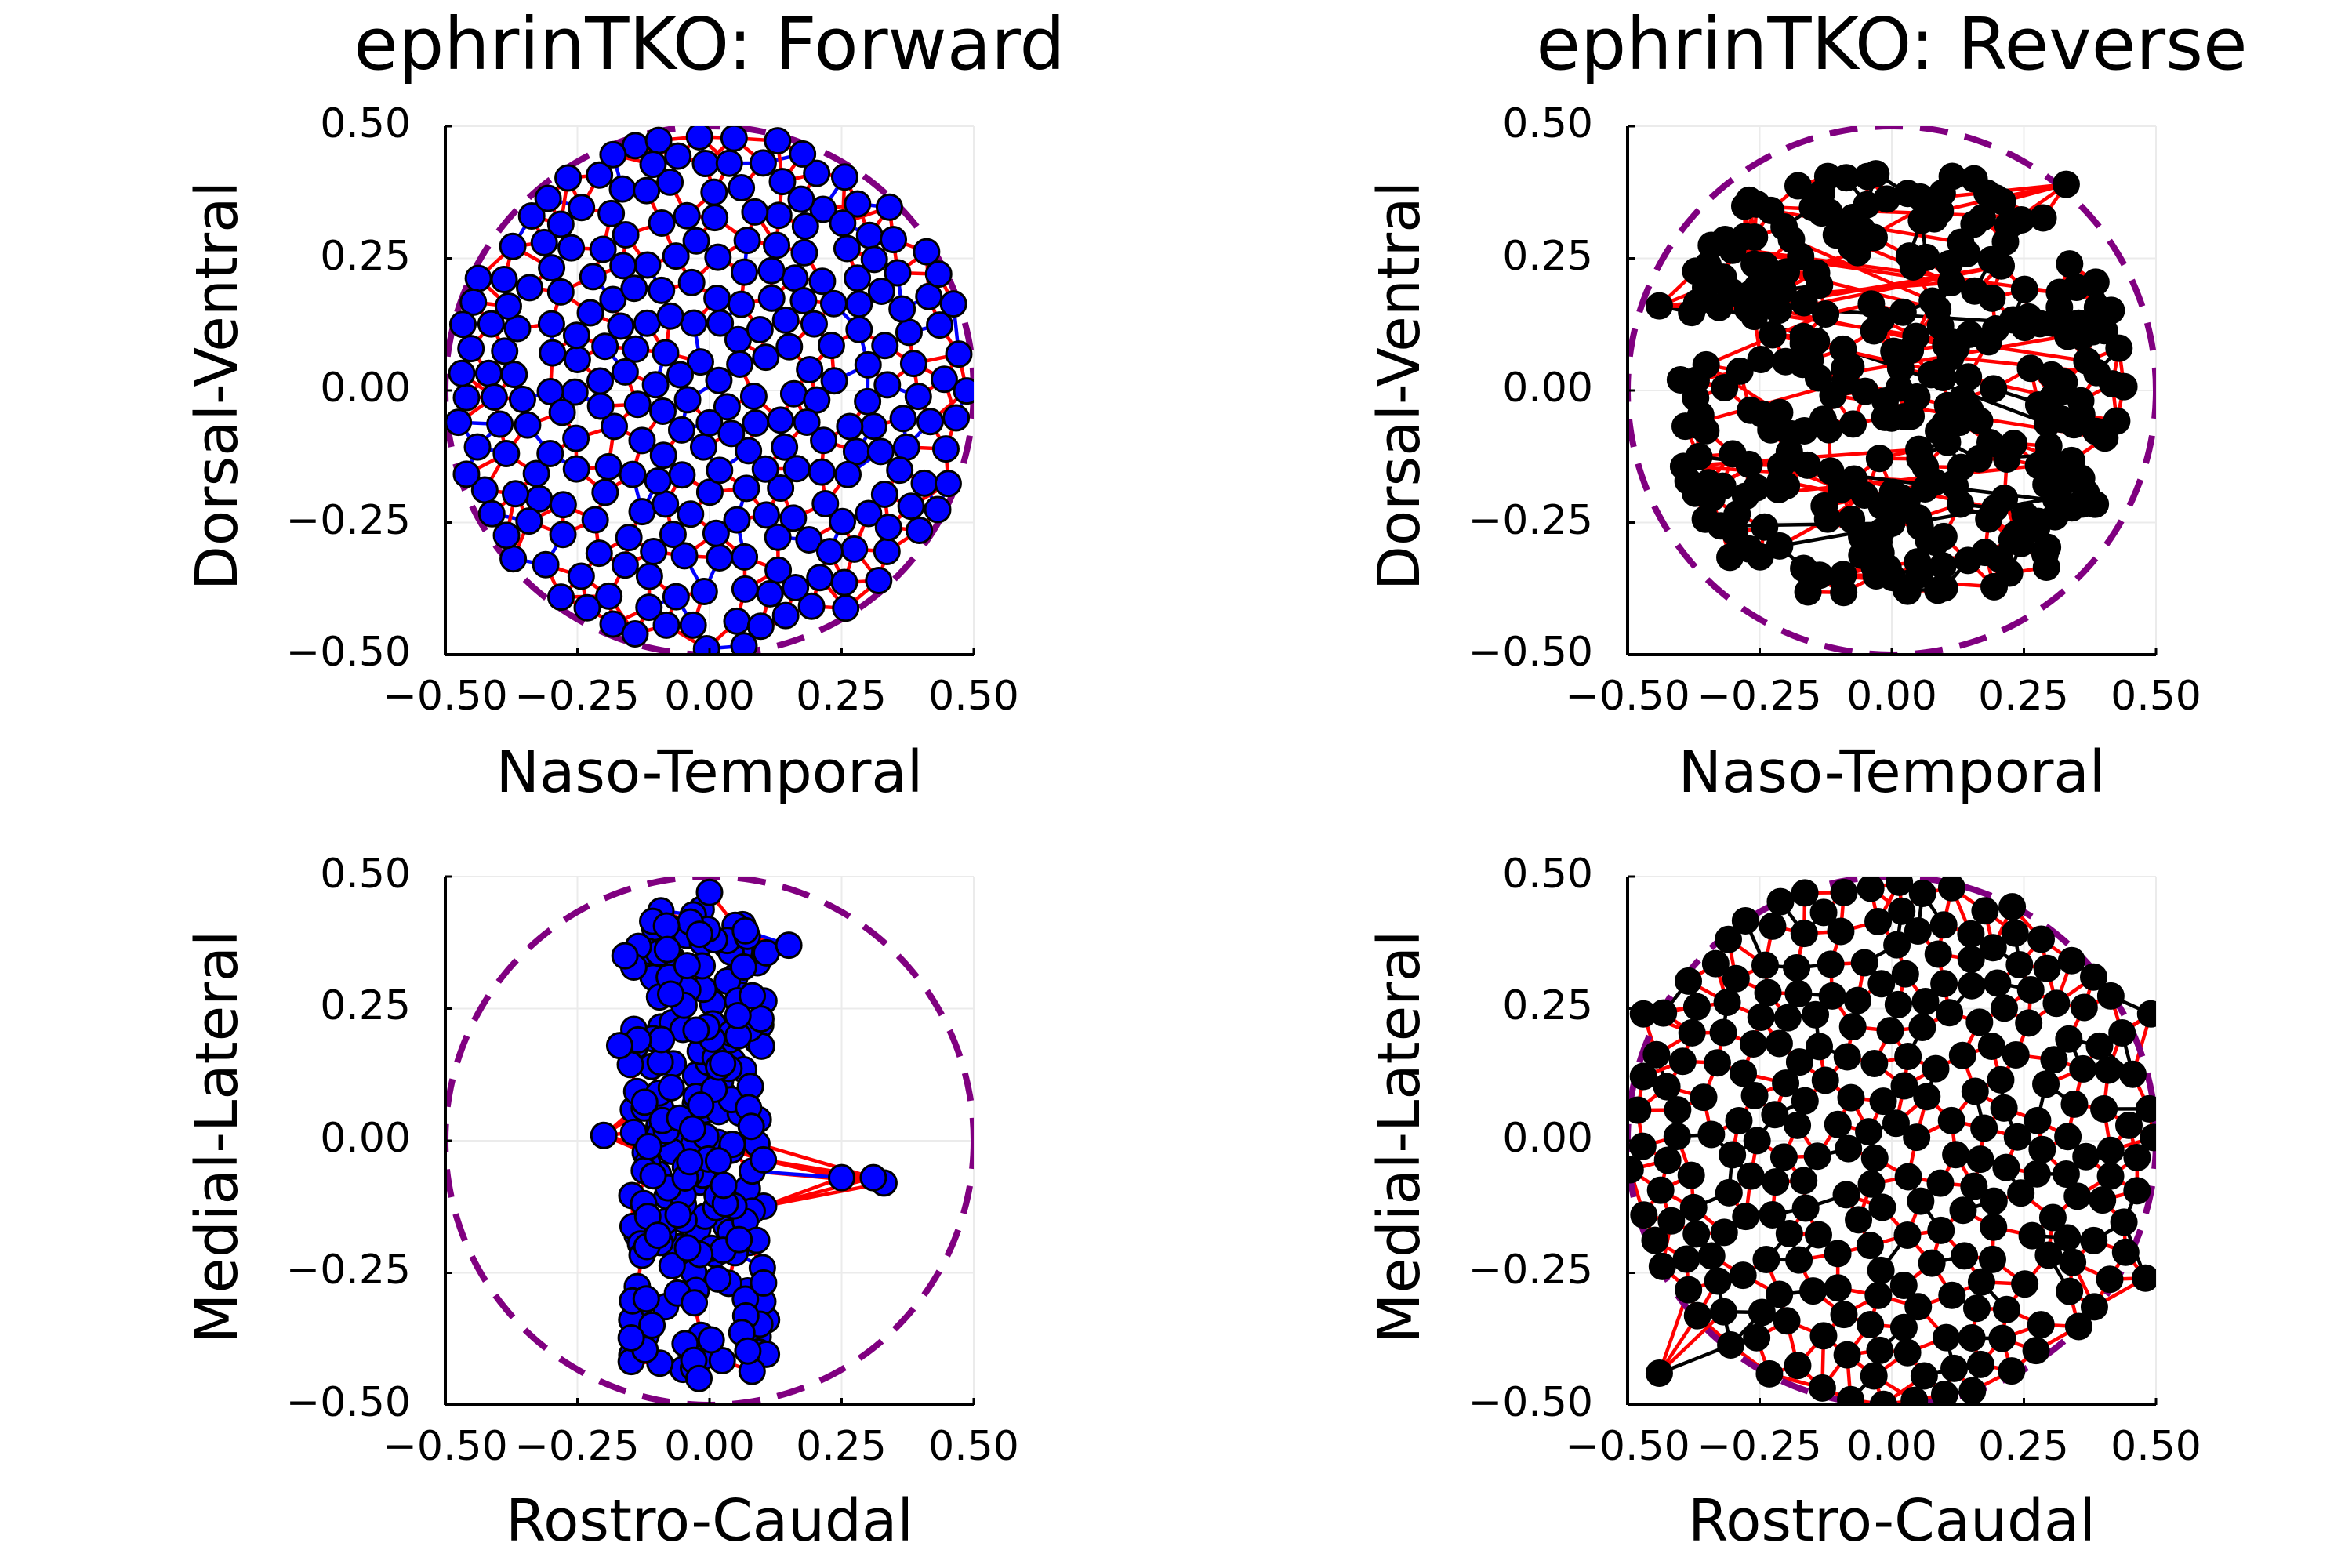  Describe the element at coordinates (1547, 256) in the screenshot. I see `y-tick-label: 0.25` at that location.